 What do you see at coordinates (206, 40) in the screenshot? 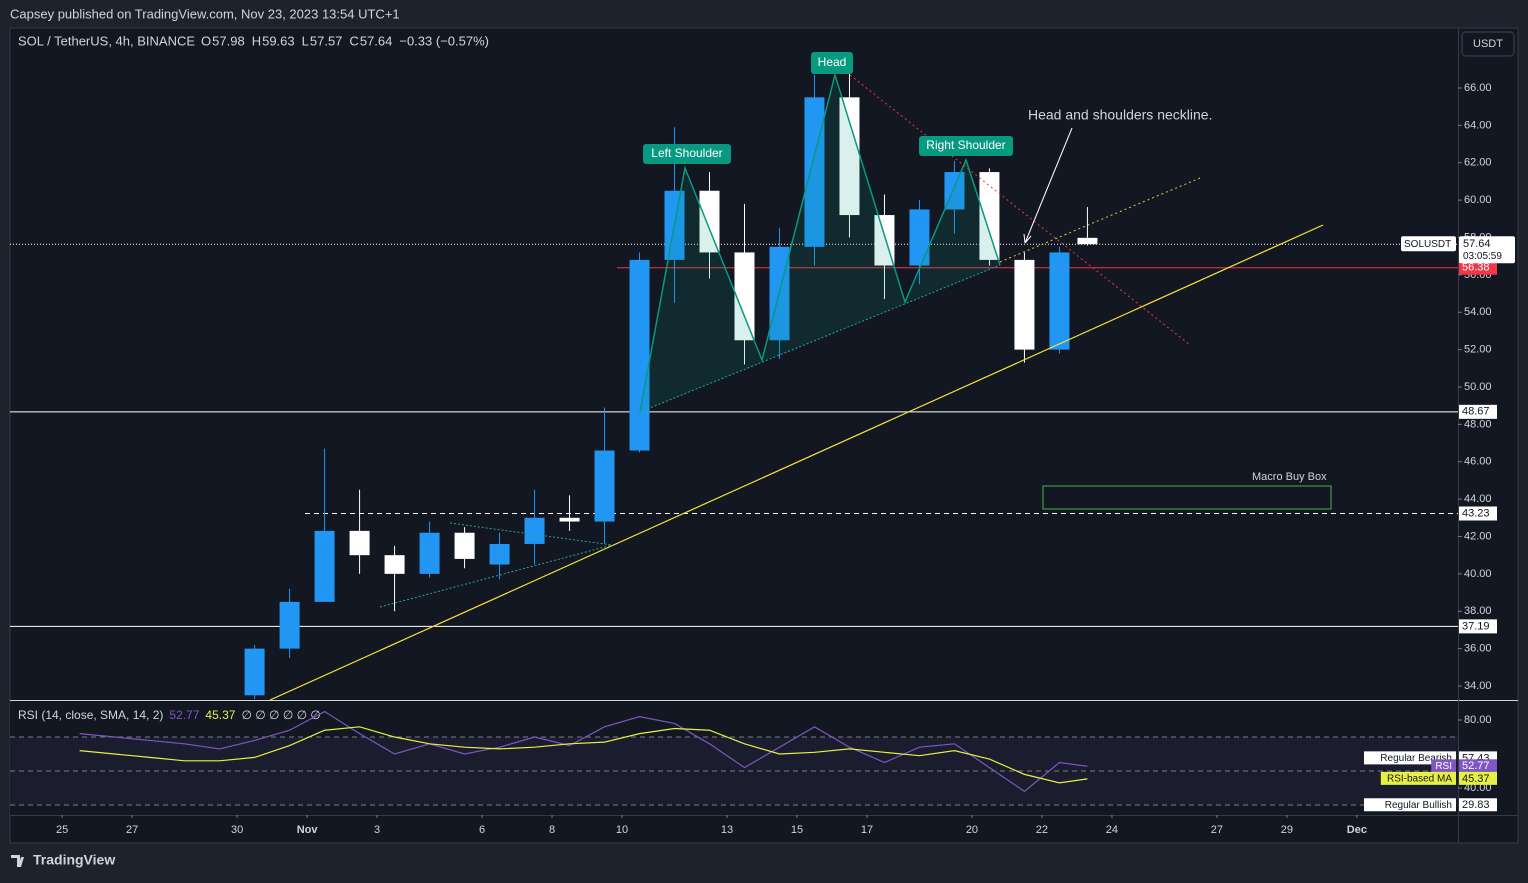
I see `legend-text: O` at bounding box center [206, 40].